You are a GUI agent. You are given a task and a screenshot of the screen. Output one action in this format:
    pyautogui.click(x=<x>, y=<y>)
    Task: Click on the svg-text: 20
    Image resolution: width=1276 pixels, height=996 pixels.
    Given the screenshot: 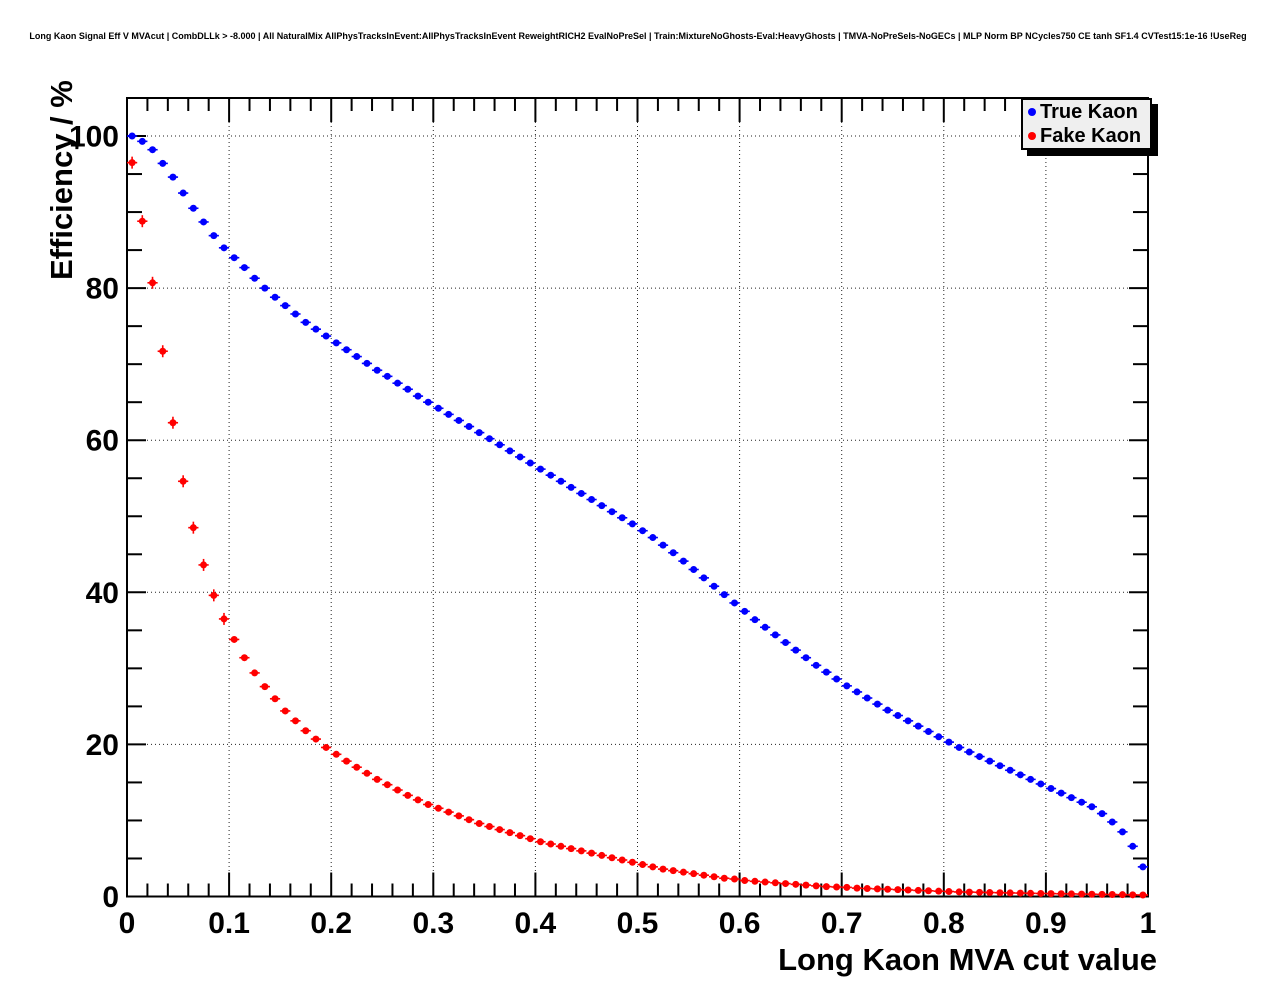 What is the action you would take?
    pyautogui.click(x=102, y=745)
    